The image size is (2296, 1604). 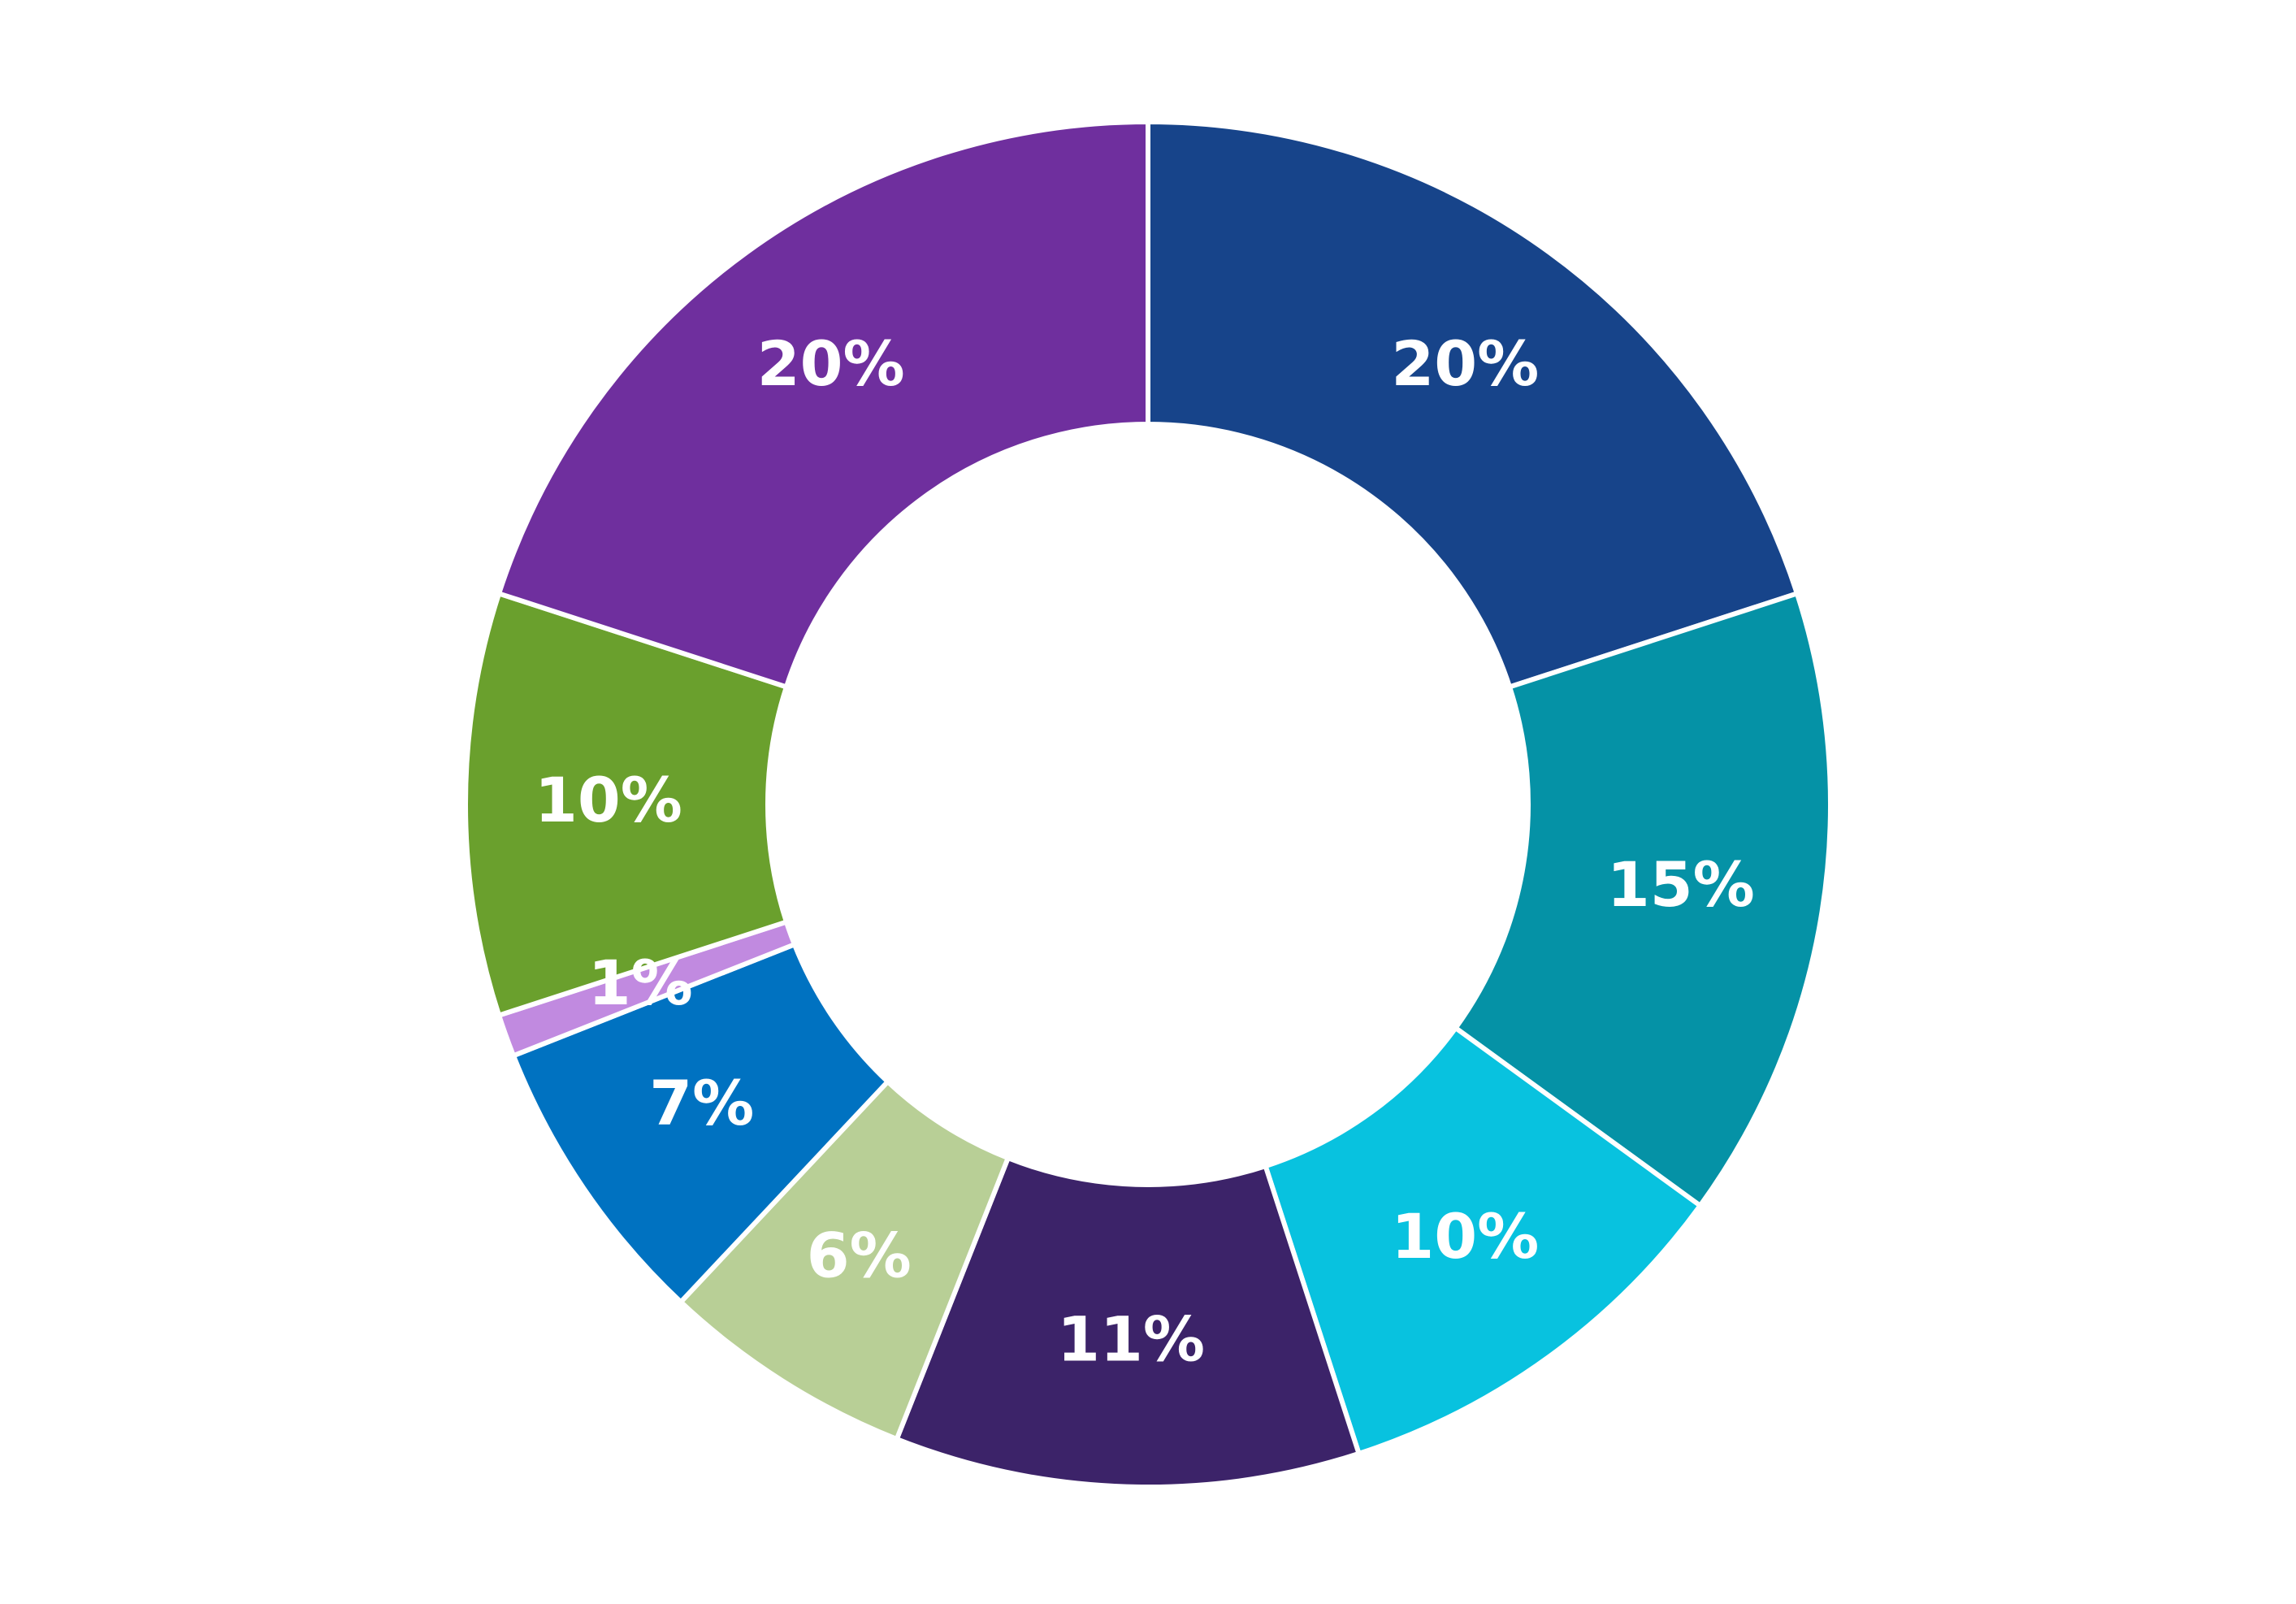 What do you see at coordinates (640, 983) in the screenshot?
I see `slice-label-7: 1%` at bounding box center [640, 983].